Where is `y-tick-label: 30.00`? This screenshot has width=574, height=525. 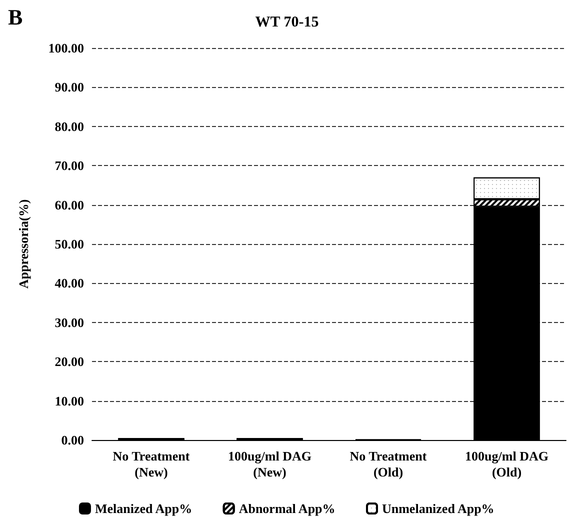 y-tick-label: 30.00 is located at coordinates (69, 322).